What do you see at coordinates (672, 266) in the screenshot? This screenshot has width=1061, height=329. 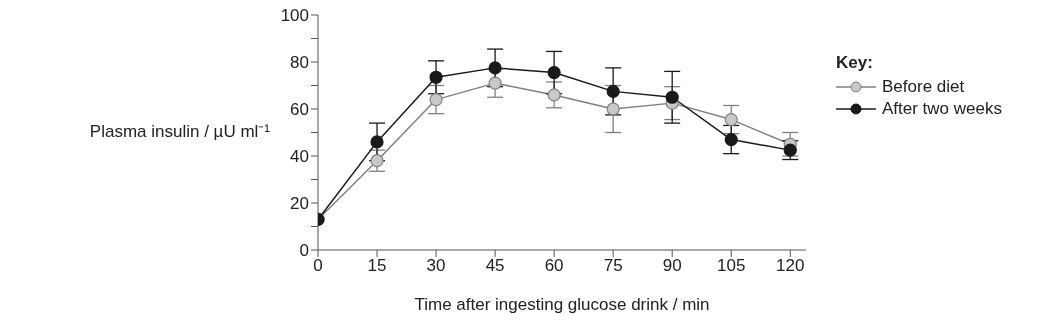 I see `x-tick-label: 90` at bounding box center [672, 266].